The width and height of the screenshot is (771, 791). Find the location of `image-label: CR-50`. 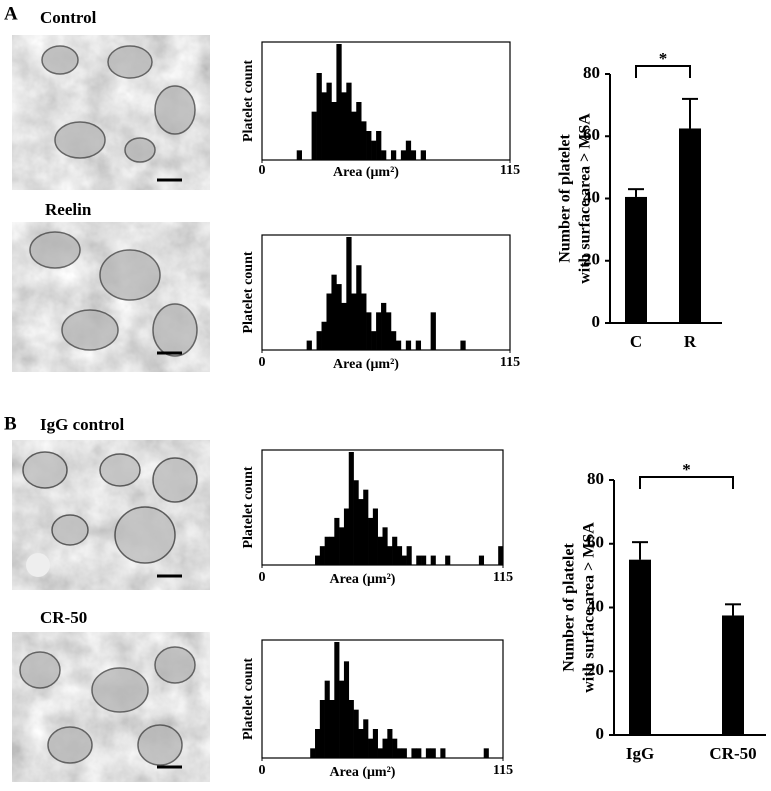

image-label: CR-50 is located at coordinates (63, 617).